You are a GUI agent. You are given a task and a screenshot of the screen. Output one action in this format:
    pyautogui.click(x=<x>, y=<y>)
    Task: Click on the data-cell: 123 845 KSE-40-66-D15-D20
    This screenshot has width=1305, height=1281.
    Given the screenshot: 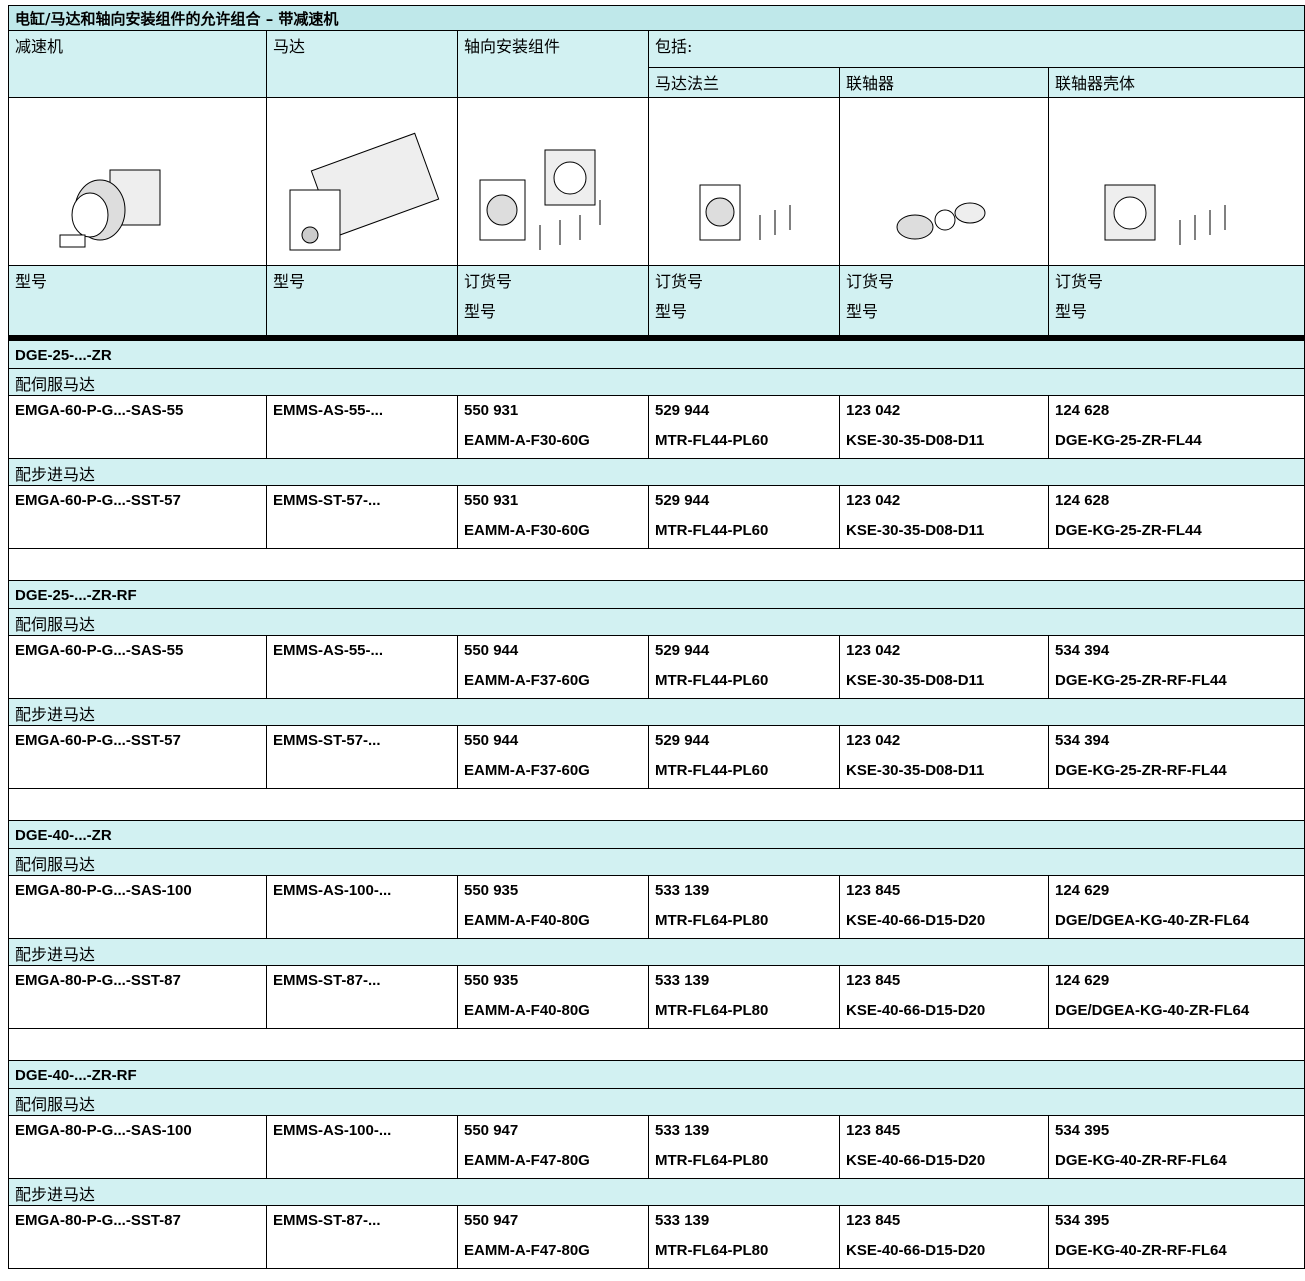 What is the action you would take?
    pyautogui.click(x=944, y=997)
    